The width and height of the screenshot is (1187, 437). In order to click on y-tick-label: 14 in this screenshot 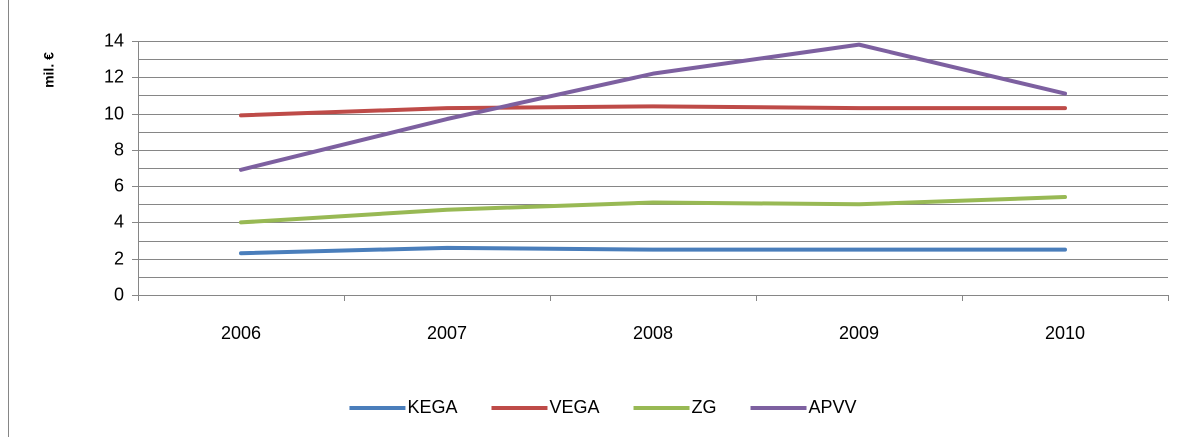, I will do `click(114, 40)`.